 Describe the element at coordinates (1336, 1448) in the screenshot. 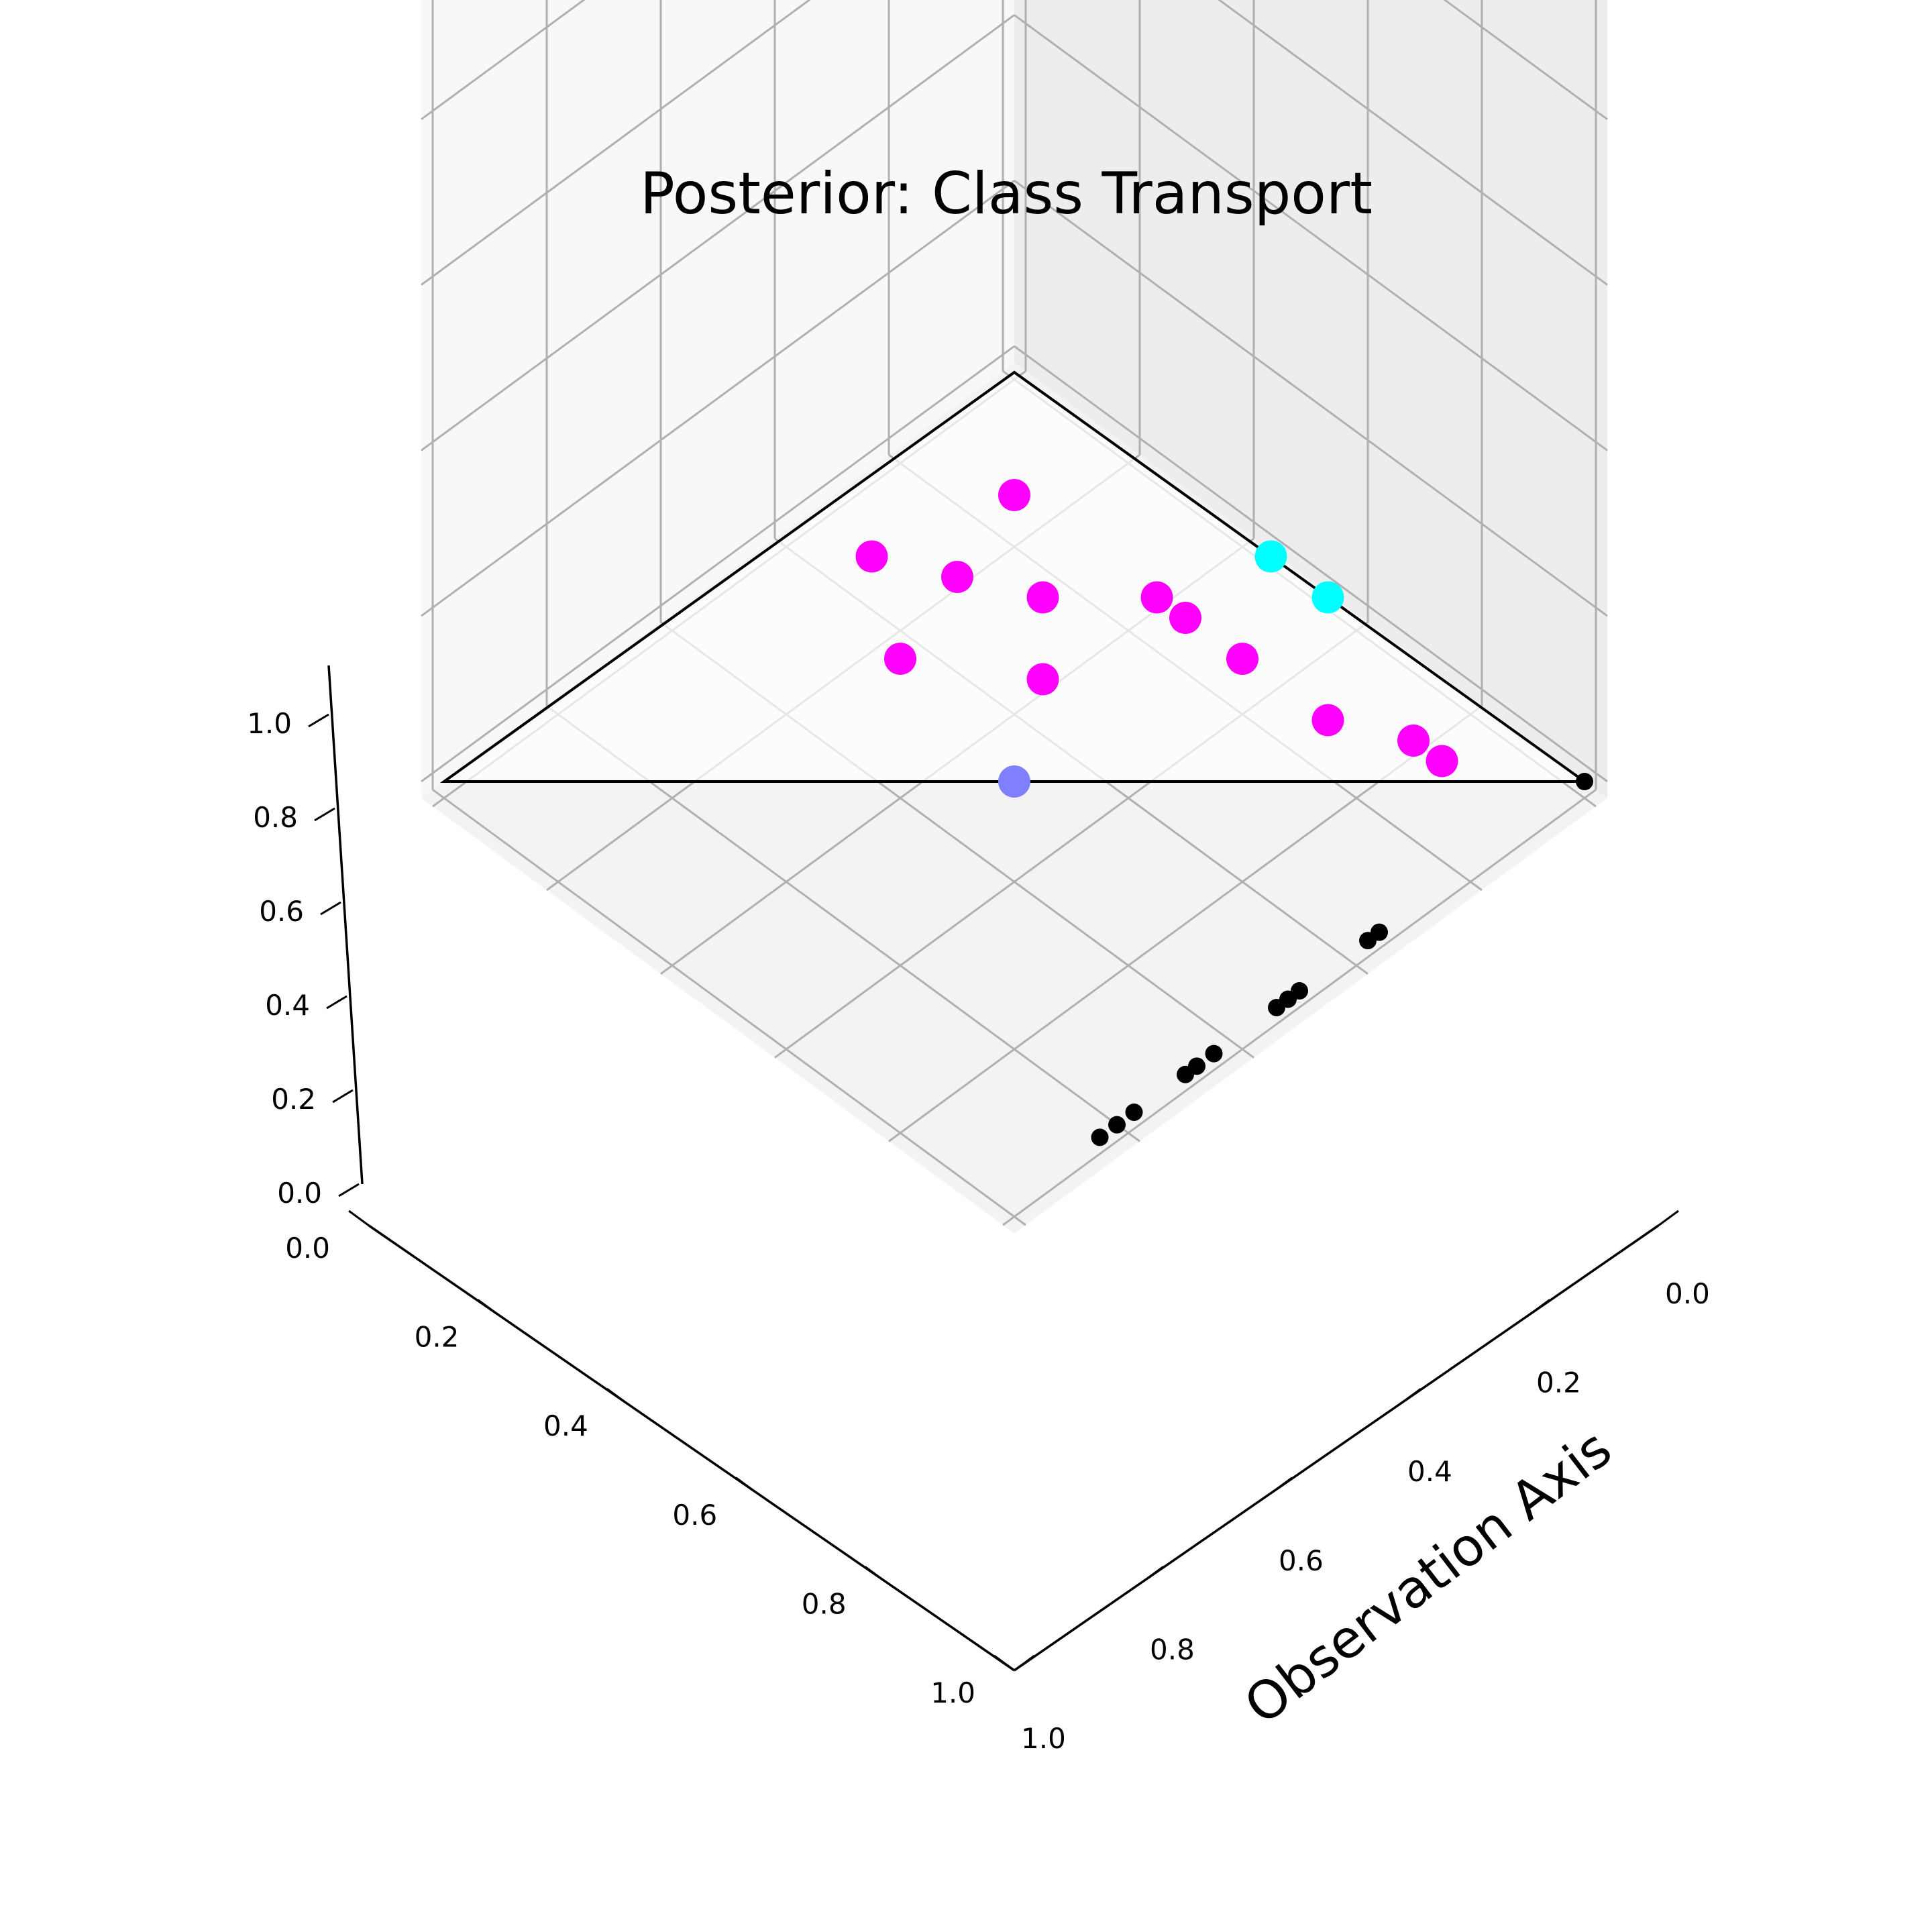

I see `y-axis-line` at that location.